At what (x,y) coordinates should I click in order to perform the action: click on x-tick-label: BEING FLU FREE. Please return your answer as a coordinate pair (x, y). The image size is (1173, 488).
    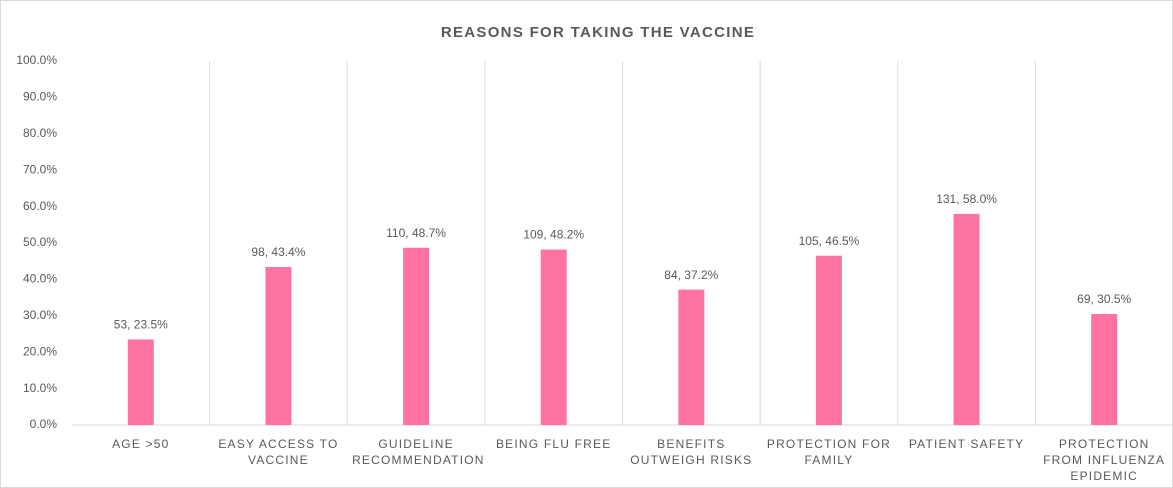
    Looking at the image, I should click on (553, 444).